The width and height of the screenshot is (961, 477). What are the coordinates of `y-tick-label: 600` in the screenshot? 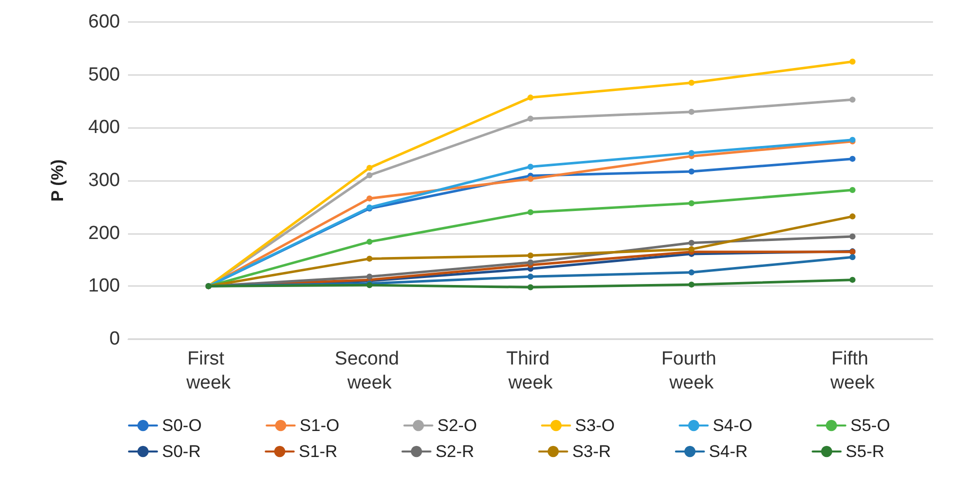 It's located at (104, 22).